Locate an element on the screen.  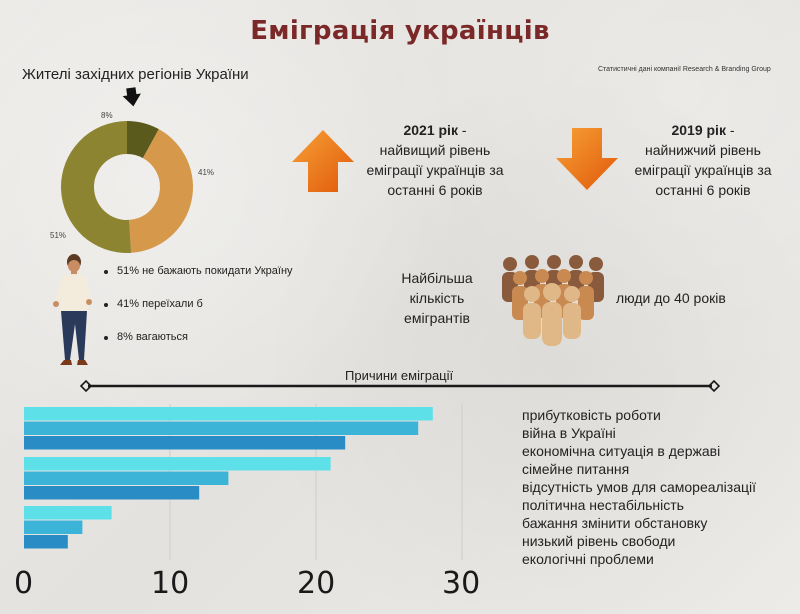
donut-pct-label-51: 51% is located at coordinates (58, 235).